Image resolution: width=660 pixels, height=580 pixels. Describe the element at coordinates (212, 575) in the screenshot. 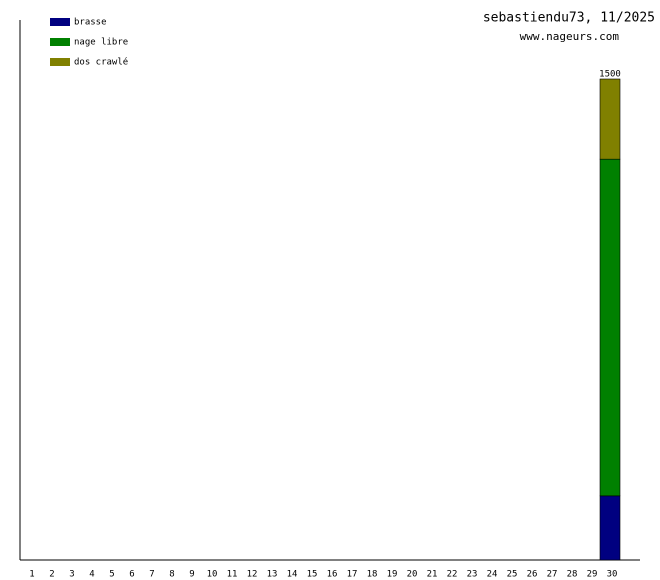

I see `x-tick-label: 10` at that location.